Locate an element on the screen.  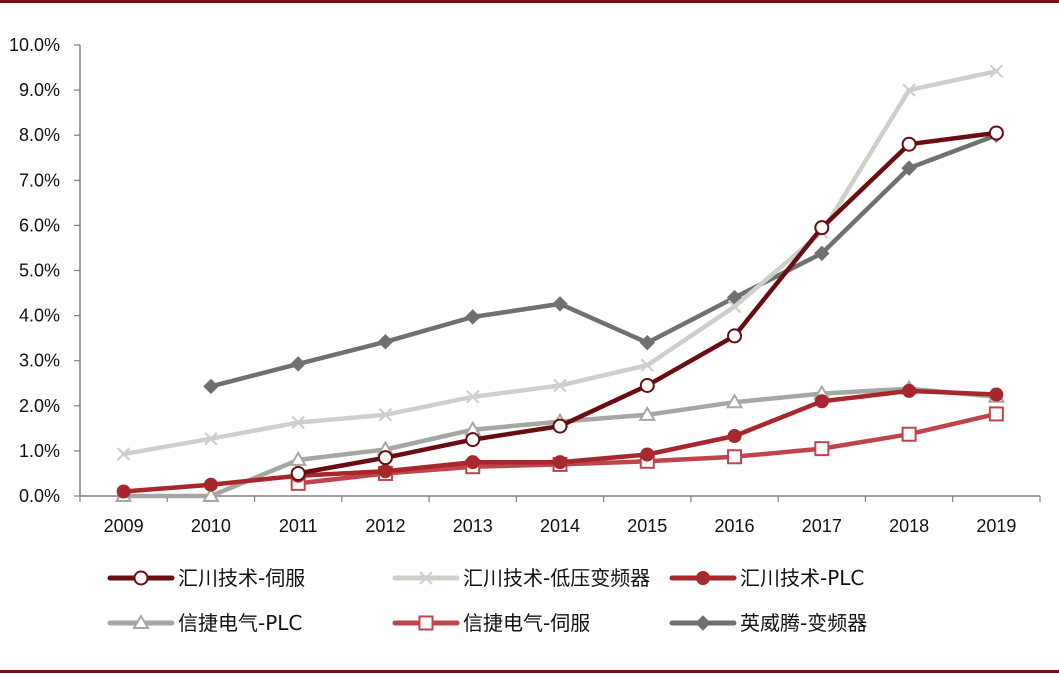
x-tick-label: 2013 is located at coordinates (473, 526).